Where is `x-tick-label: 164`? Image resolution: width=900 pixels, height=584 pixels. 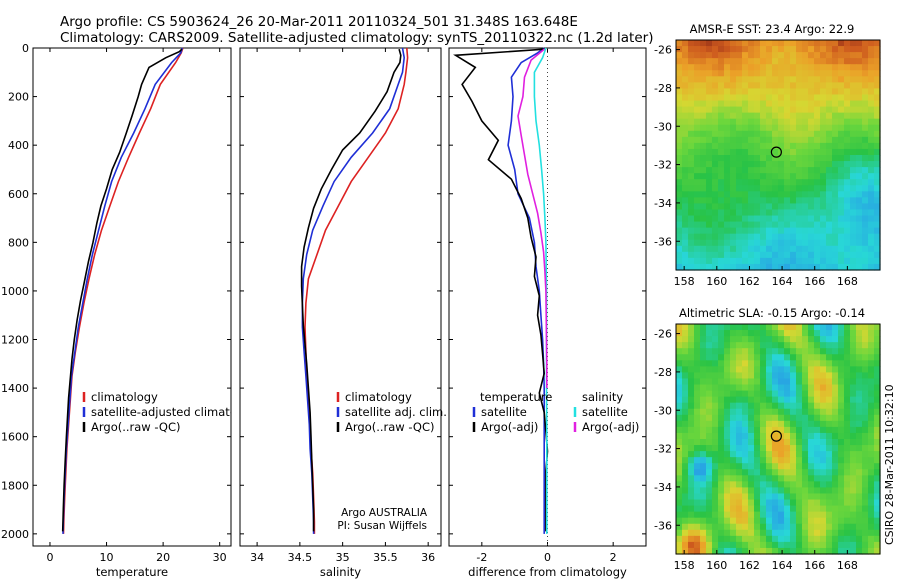
x-tick-label: 164 is located at coordinates (782, 565).